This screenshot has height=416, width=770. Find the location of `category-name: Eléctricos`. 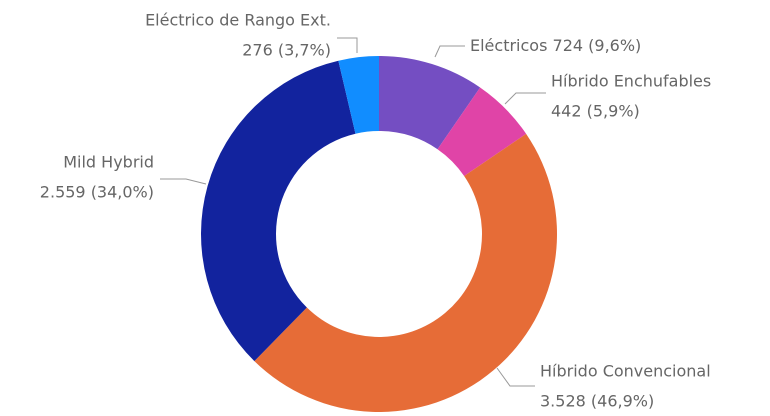

category-name: Eléctricos is located at coordinates (508, 45).